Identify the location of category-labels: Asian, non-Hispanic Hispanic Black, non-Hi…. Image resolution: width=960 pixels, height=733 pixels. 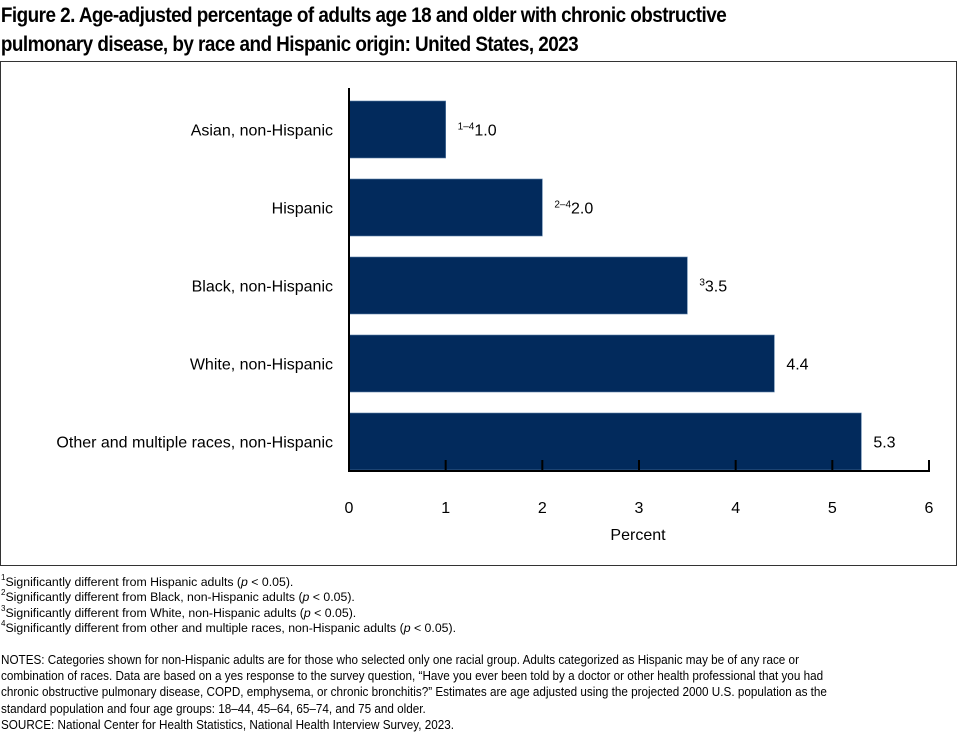
(194, 287).